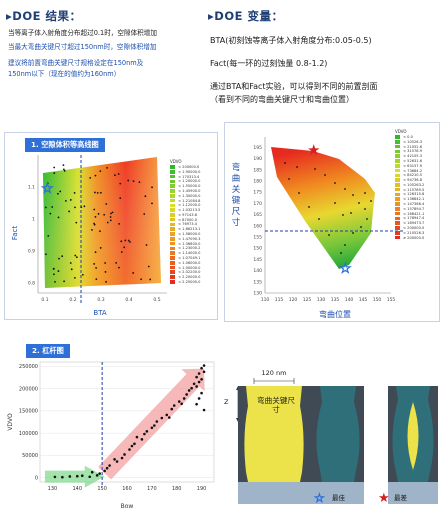 The height and width of the screenshot is (512, 444). What do you see at coordinates (418, 223) in the screenshot?
I see `legend-item: < 189473.7` at bounding box center [418, 223].